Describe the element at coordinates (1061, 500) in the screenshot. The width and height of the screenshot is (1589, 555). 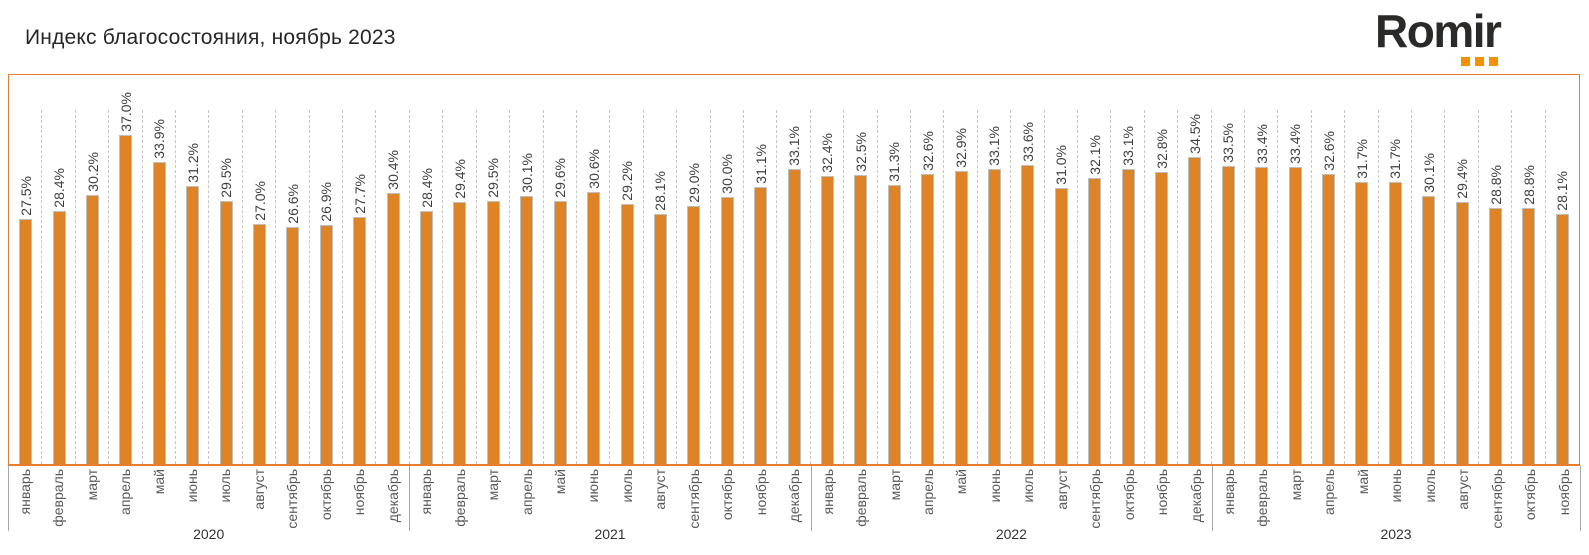
I see `month-label-cell: август` at that location.